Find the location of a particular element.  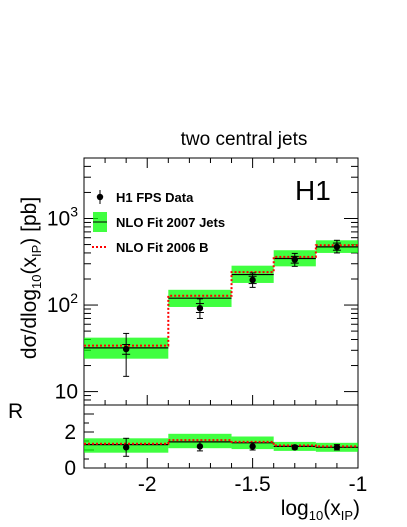

ratio-nlo2006-histogram is located at coordinates (221, 443).